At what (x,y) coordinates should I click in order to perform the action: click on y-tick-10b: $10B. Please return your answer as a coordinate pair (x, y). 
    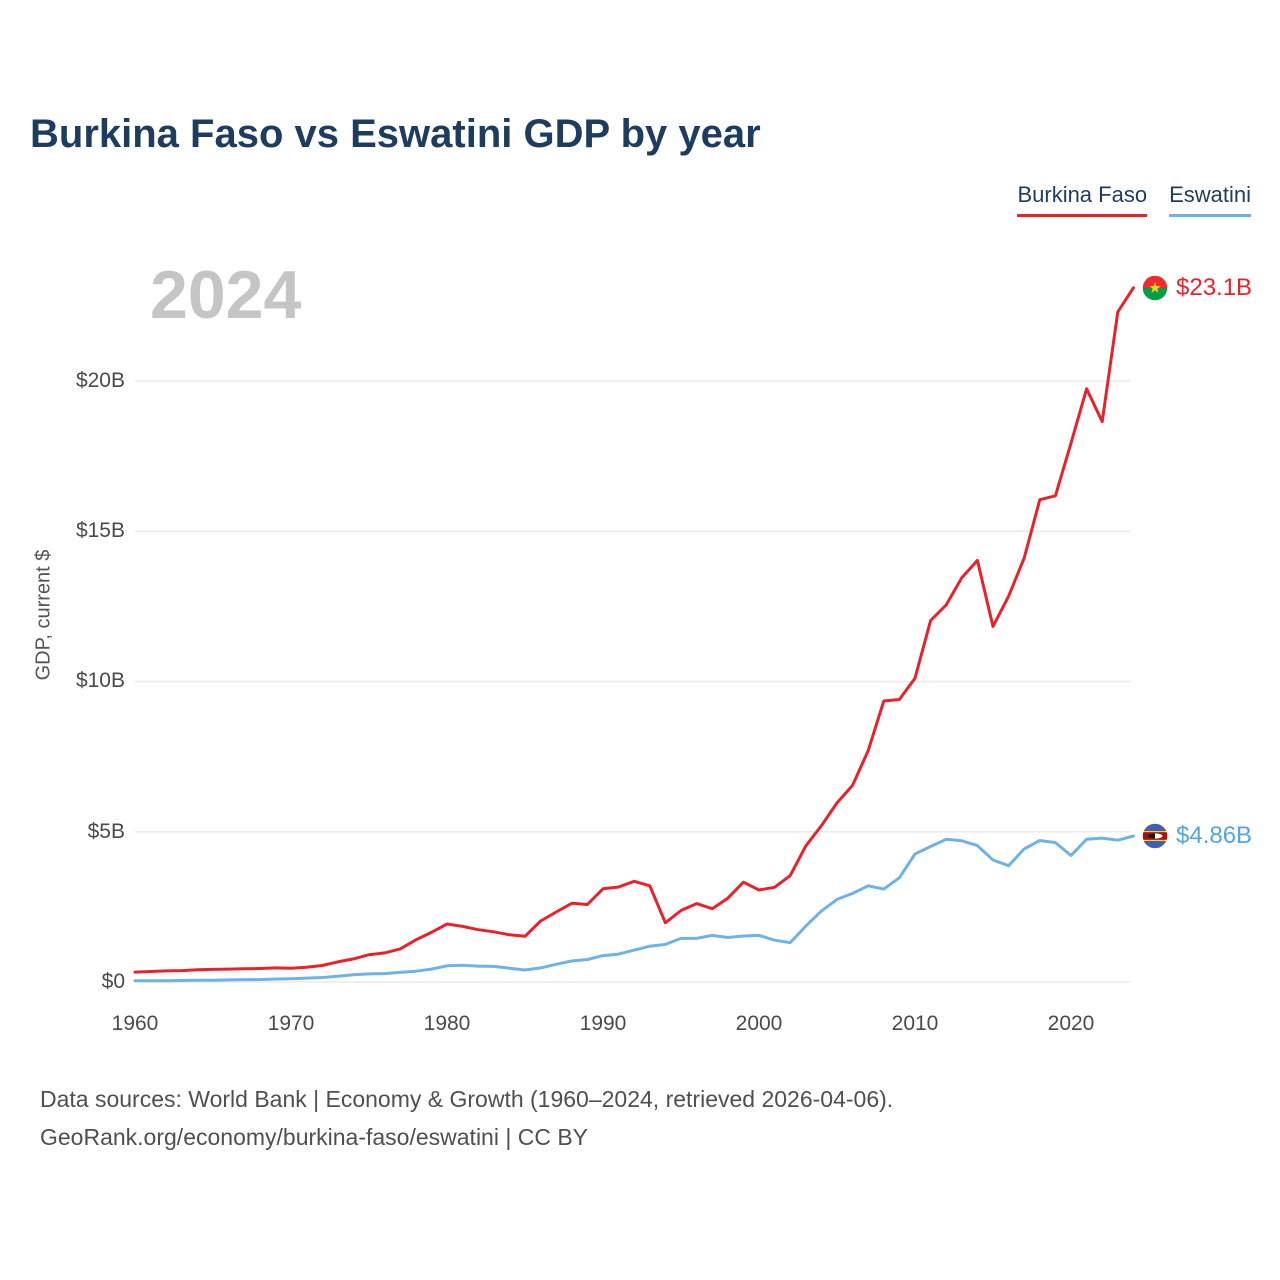
    Looking at the image, I should click on (100, 680).